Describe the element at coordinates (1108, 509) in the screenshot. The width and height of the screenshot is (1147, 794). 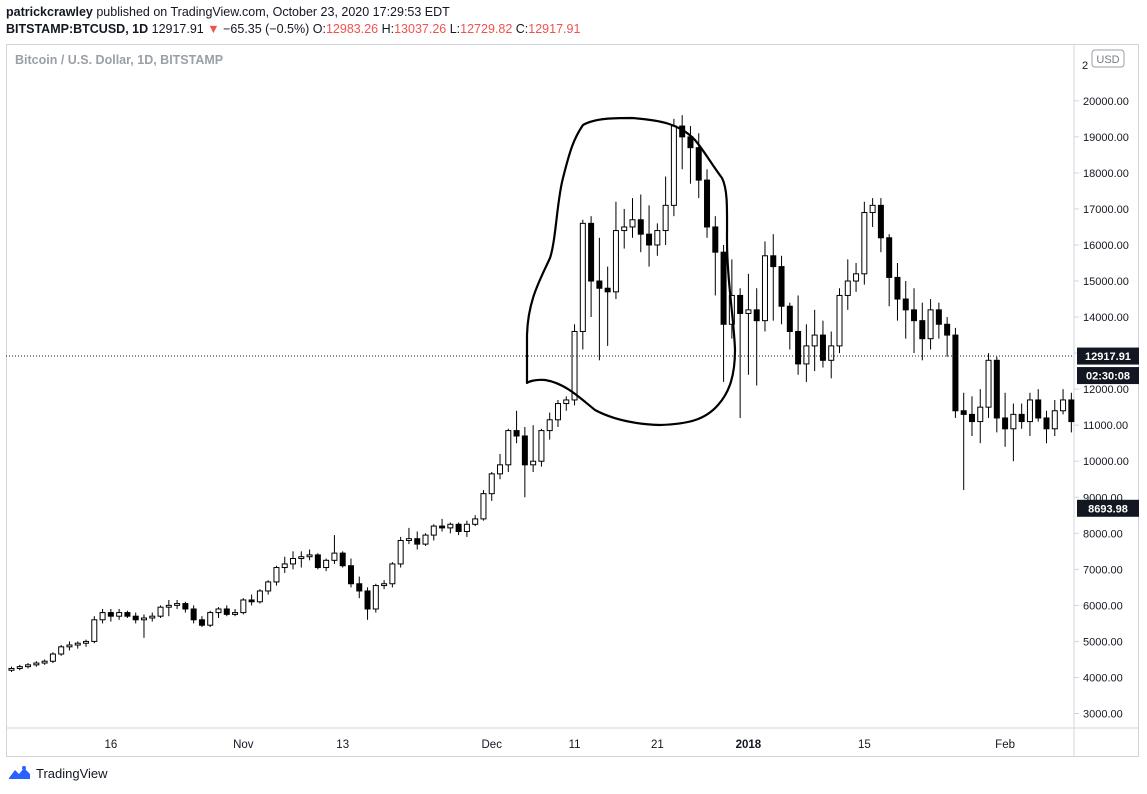
I see `last-visible-label: 8693.98` at that location.